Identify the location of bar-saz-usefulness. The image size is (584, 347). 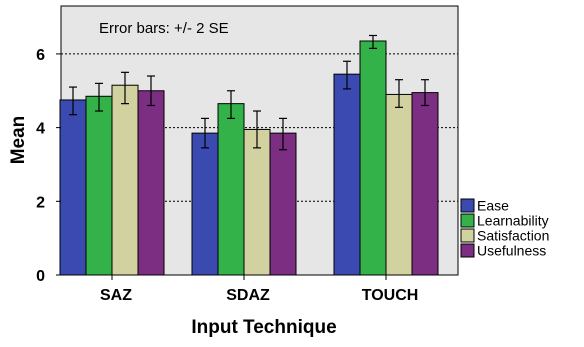
(151, 183).